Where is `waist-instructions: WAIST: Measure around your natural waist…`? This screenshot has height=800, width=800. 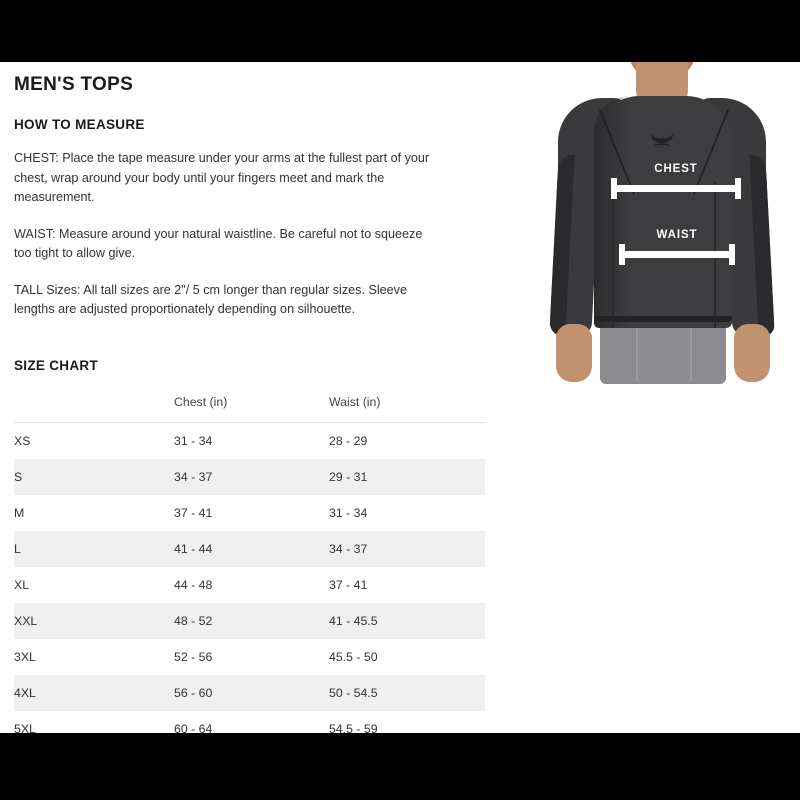
waist-instructions: WAIST: Measure around your natural waist… is located at coordinates (218, 243).